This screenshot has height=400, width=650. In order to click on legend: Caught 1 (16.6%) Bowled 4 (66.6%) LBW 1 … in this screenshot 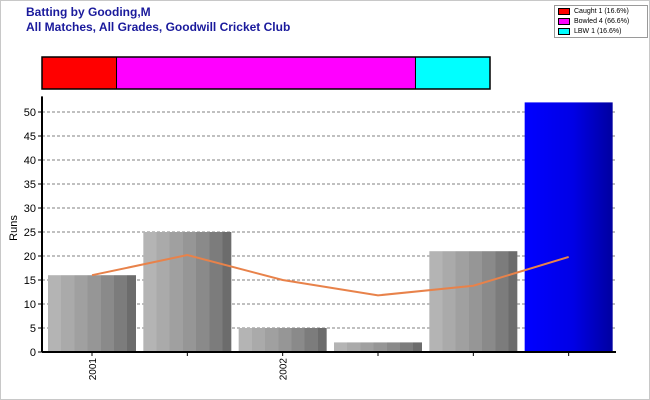, I will do `click(601, 21)`.